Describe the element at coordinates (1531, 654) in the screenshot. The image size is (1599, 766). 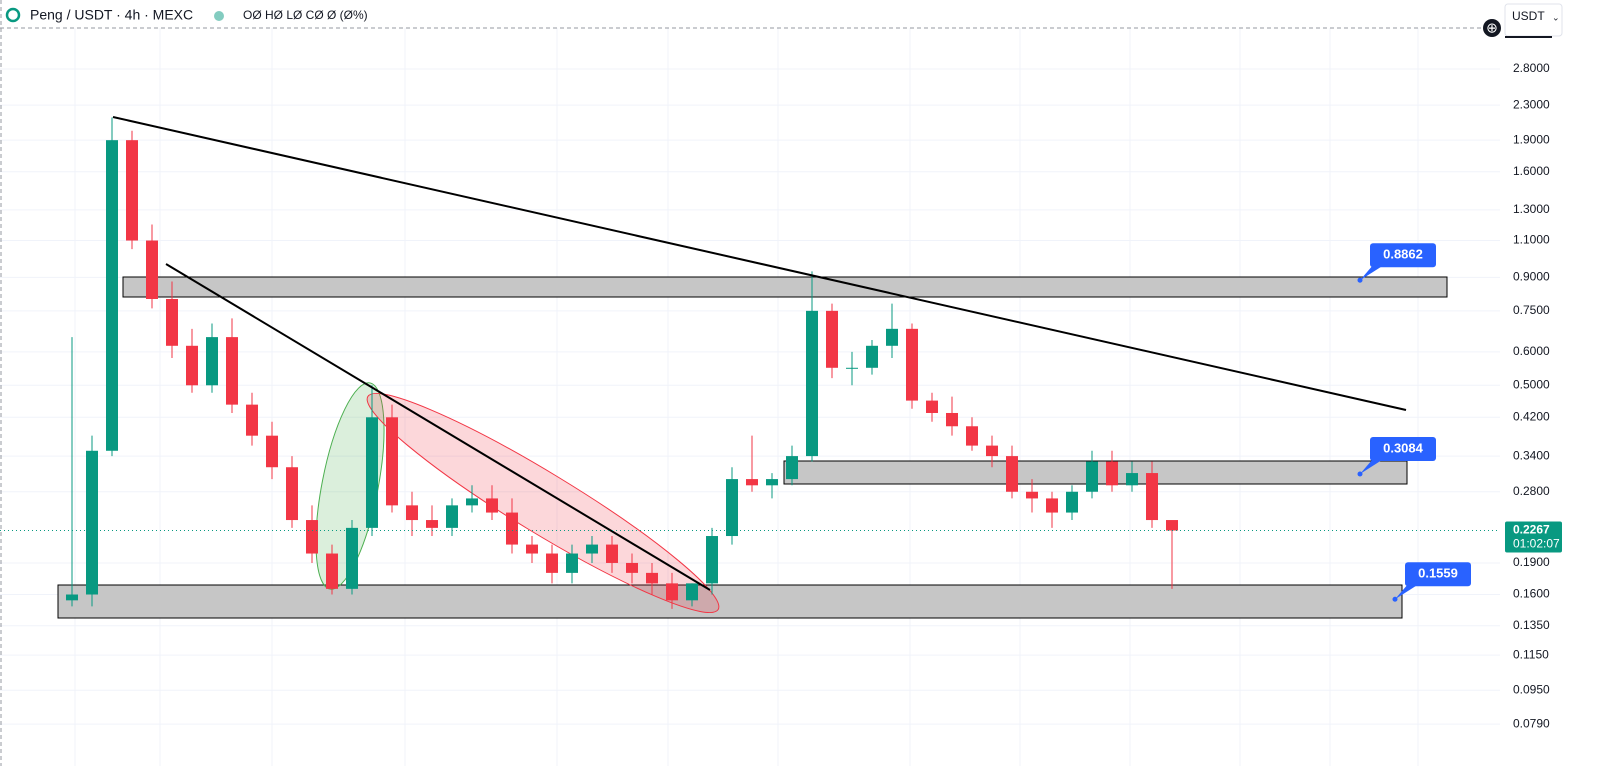
I see `y-tick-label: 0.1150` at that location.